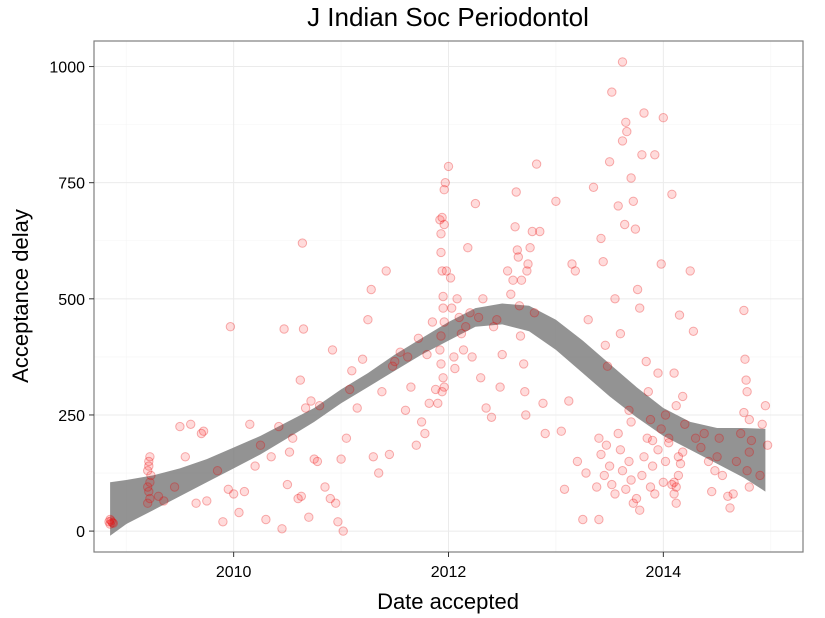  I want to click on chart-title: J Indian Soc Periodontol, so click(448, 17).